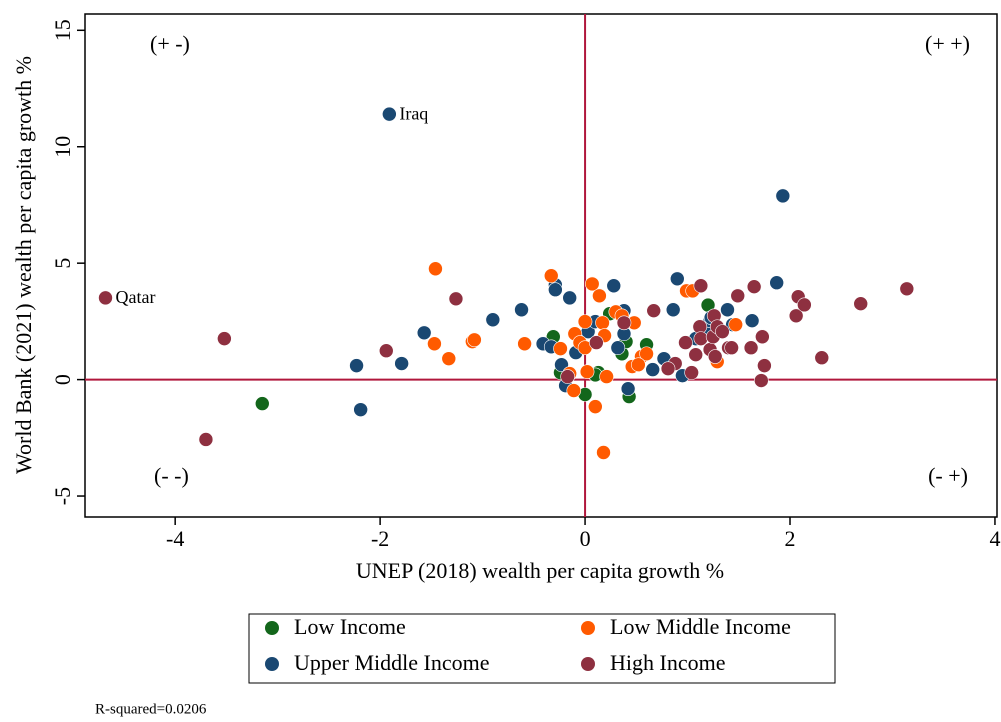 The width and height of the screenshot is (1001, 722). What do you see at coordinates (994, 538) in the screenshot?
I see `x-tick-label: 4` at bounding box center [994, 538].